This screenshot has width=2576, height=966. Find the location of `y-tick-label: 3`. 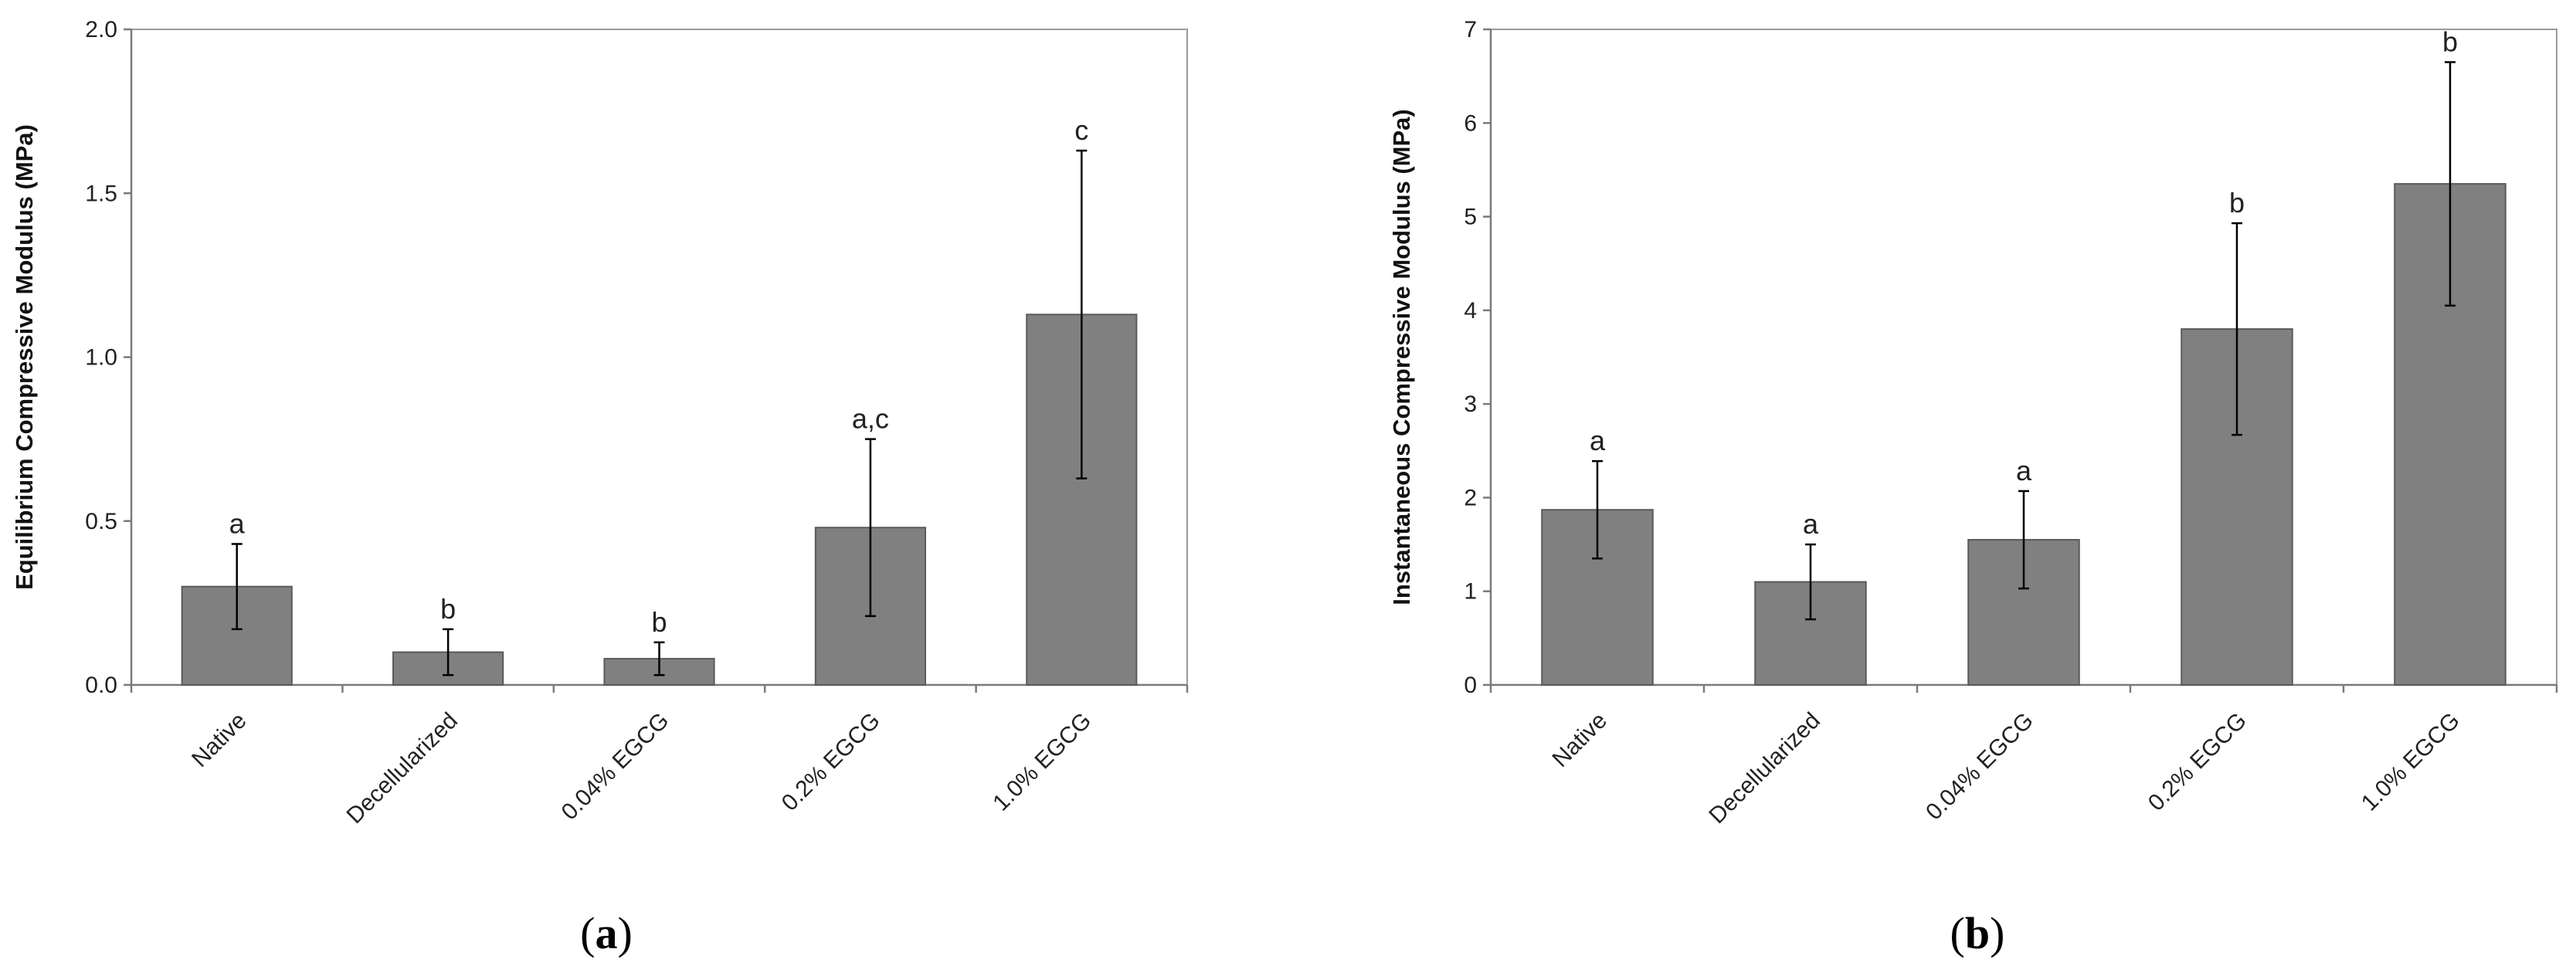

y-tick-label: 3 is located at coordinates (1470, 404).